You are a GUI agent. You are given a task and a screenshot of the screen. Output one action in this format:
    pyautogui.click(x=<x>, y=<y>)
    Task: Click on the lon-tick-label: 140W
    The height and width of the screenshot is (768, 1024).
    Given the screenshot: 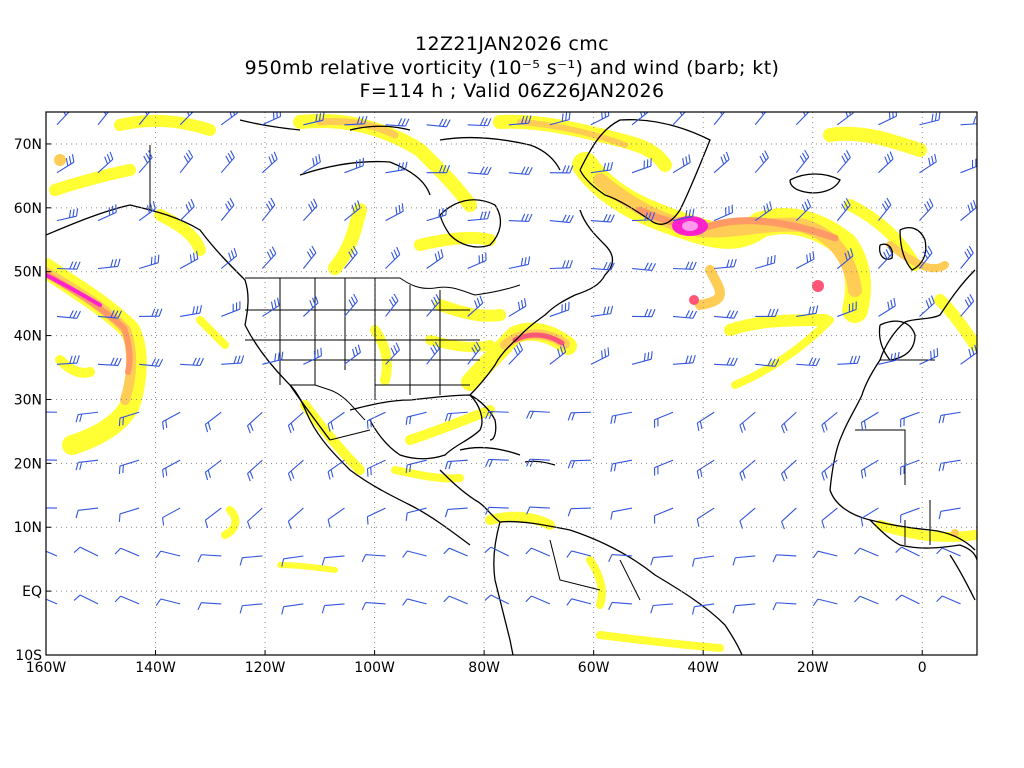 What is the action you would take?
    pyautogui.click(x=155, y=668)
    